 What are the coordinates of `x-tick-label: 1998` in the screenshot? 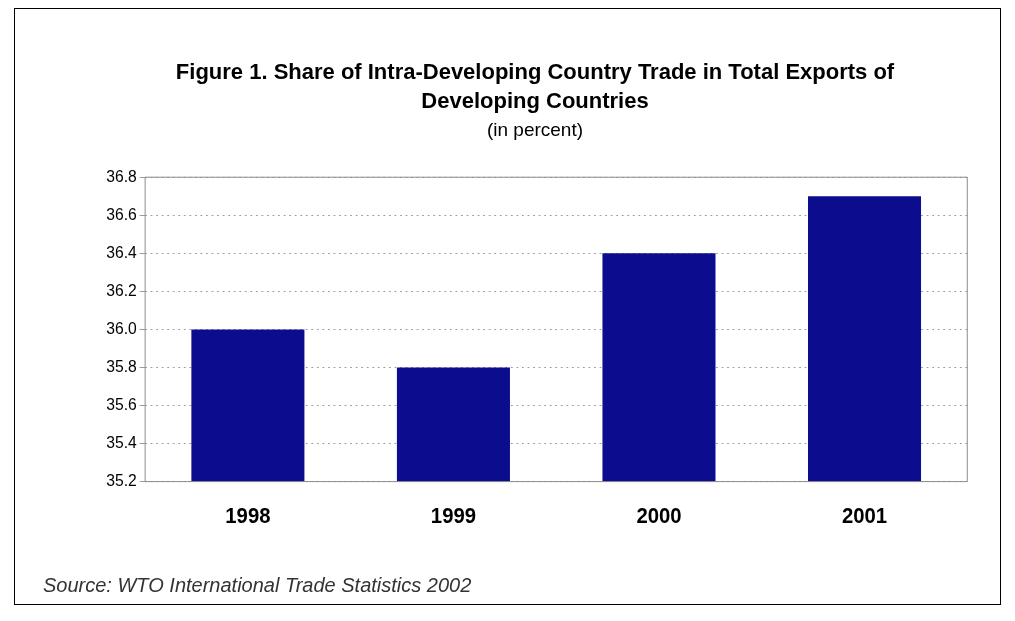 It's located at (248, 515).